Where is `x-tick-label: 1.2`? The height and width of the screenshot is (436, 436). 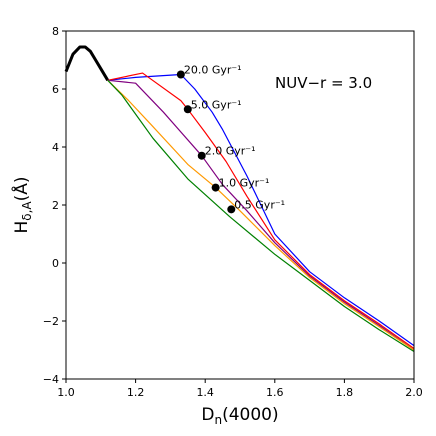
x-tick-label: 1.2 is located at coordinates (136, 392).